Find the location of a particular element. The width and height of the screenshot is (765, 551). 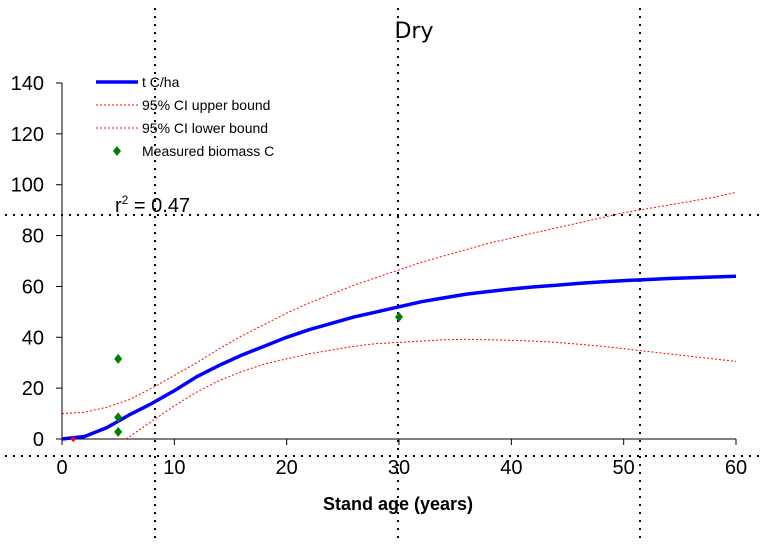

x-tick-label: 30 is located at coordinates (399, 468).